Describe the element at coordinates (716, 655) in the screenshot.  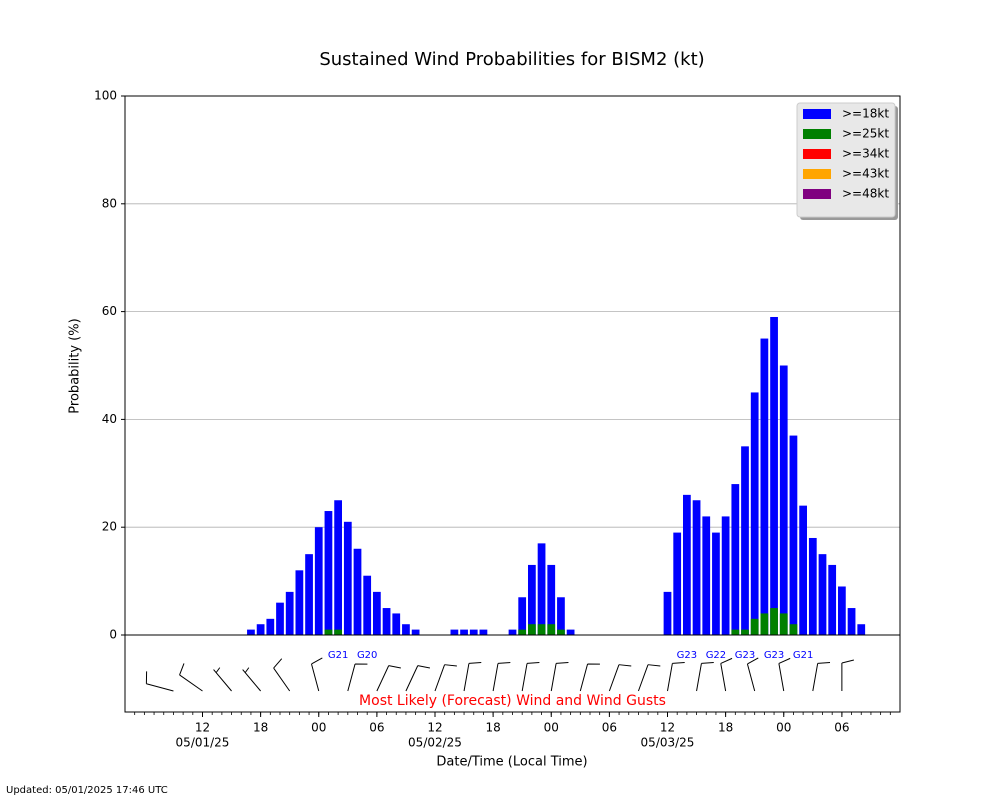
I see `gust-label: G22` at that location.